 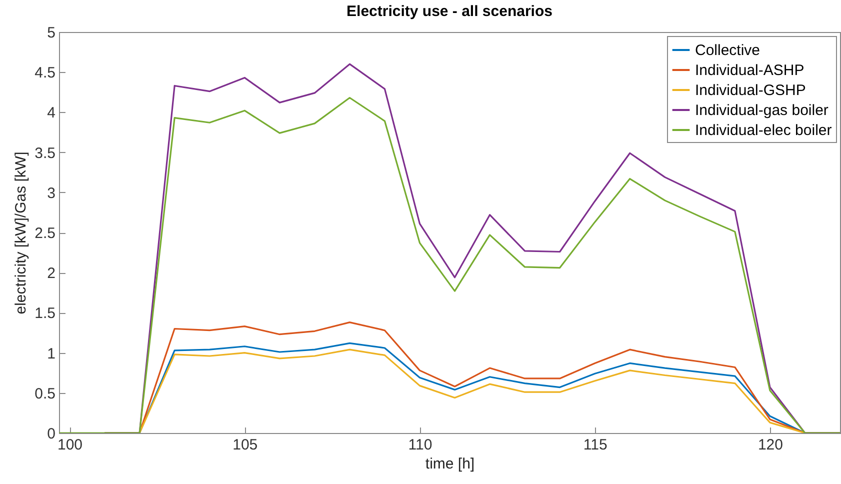 What do you see at coordinates (45, 313) in the screenshot?
I see `y-tick-label: 1.5` at bounding box center [45, 313].